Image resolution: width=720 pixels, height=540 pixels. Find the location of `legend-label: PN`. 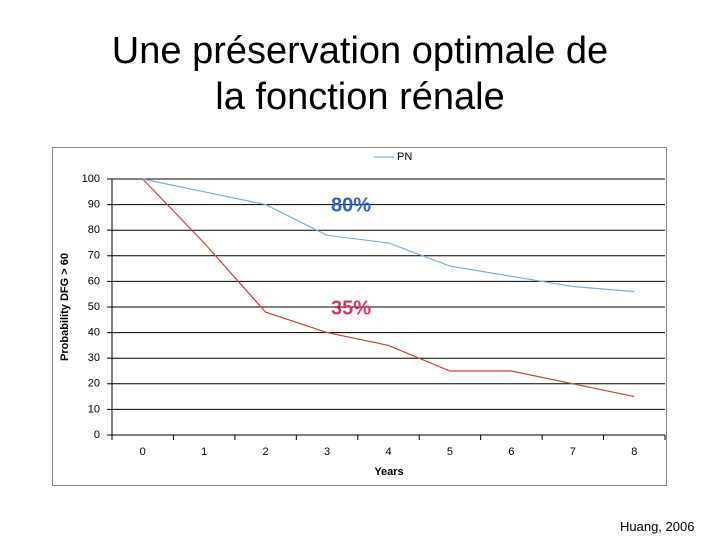

legend-label: PN is located at coordinates (404, 157).